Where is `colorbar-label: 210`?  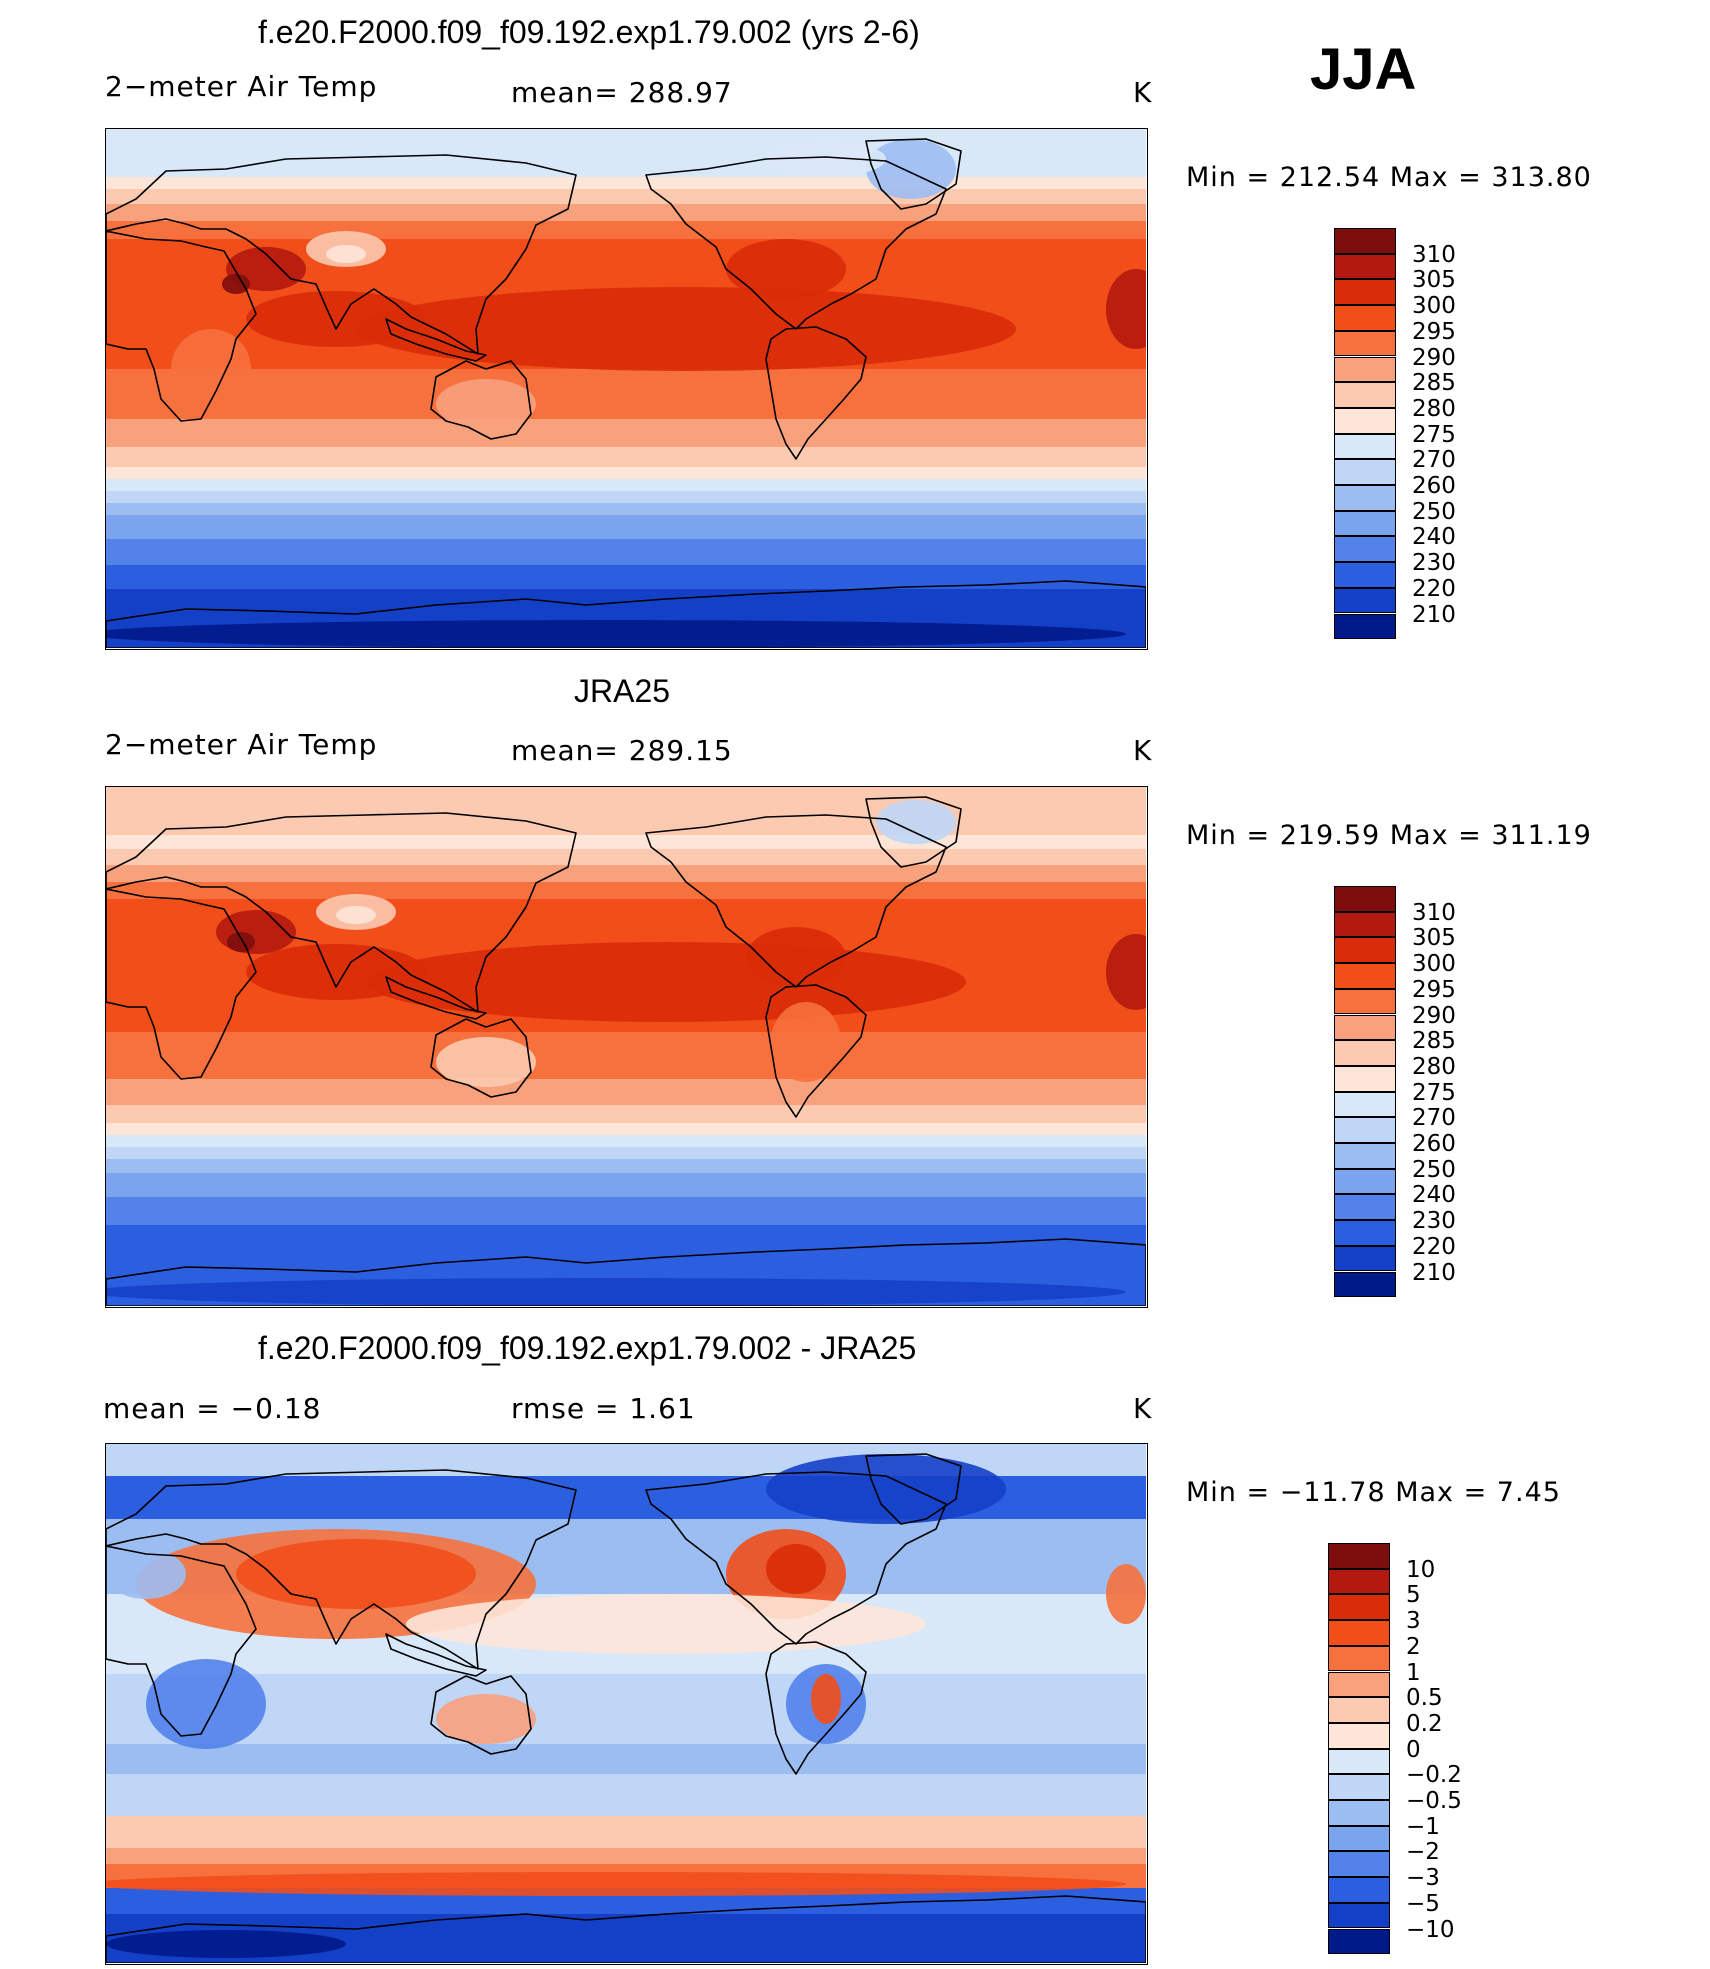 colorbar-label: 210 is located at coordinates (1434, 614).